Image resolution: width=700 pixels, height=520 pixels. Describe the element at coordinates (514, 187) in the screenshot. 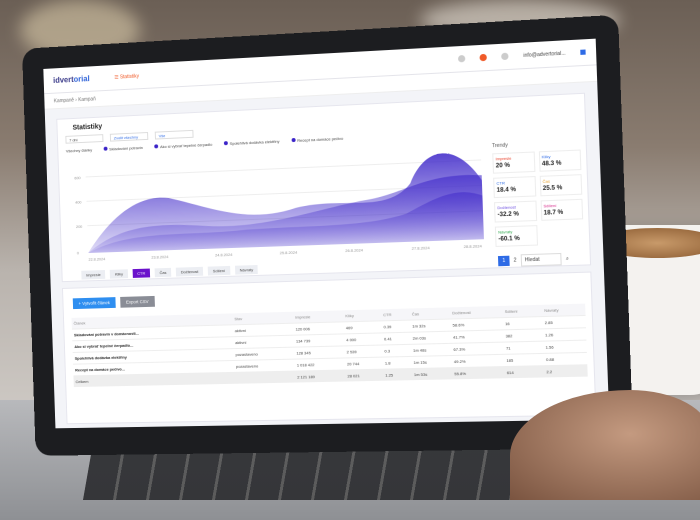

I see `trend-tile: CTR 18.4 %` at that location.